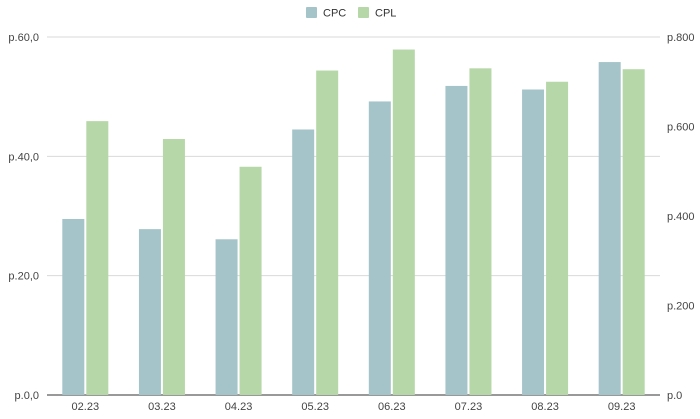 This screenshot has width=700, height=419. What do you see at coordinates (545, 407) in the screenshot?
I see `x-axis-tick-label: 08.23` at bounding box center [545, 407].